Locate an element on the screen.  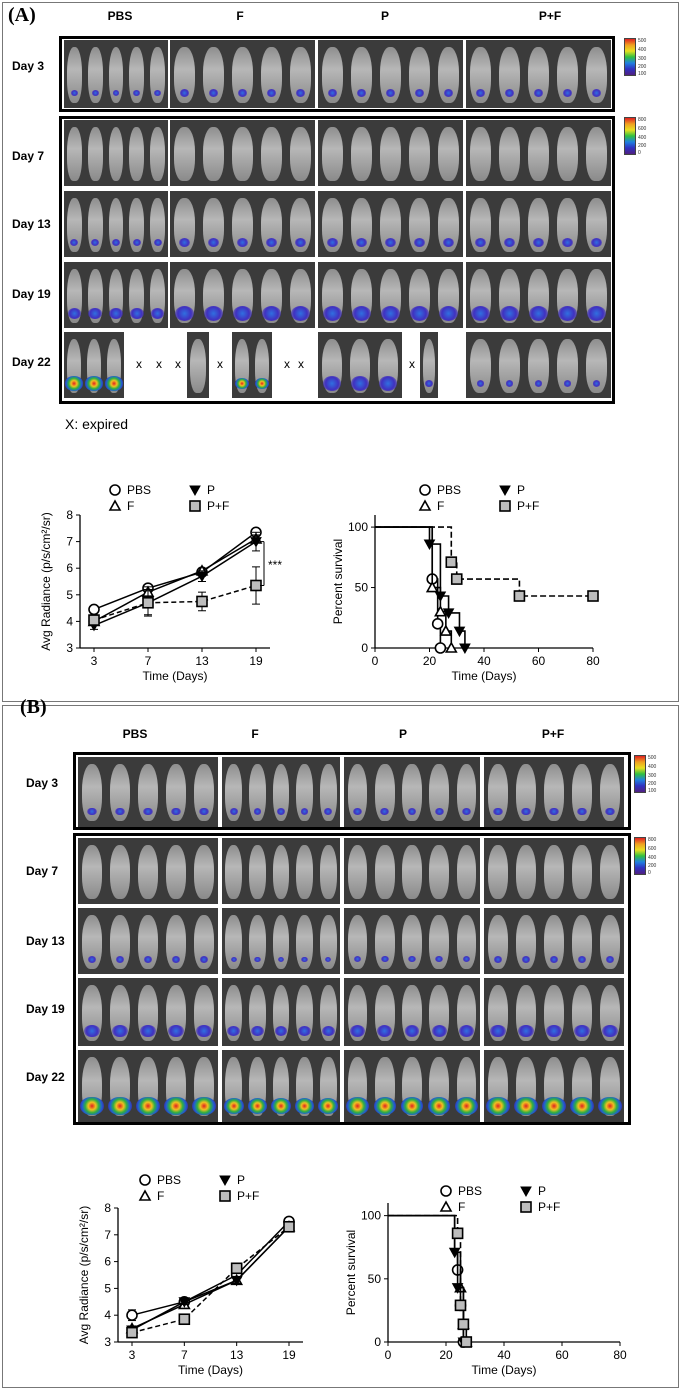
expired-legend: X: expired is located at coordinates (97, 424).